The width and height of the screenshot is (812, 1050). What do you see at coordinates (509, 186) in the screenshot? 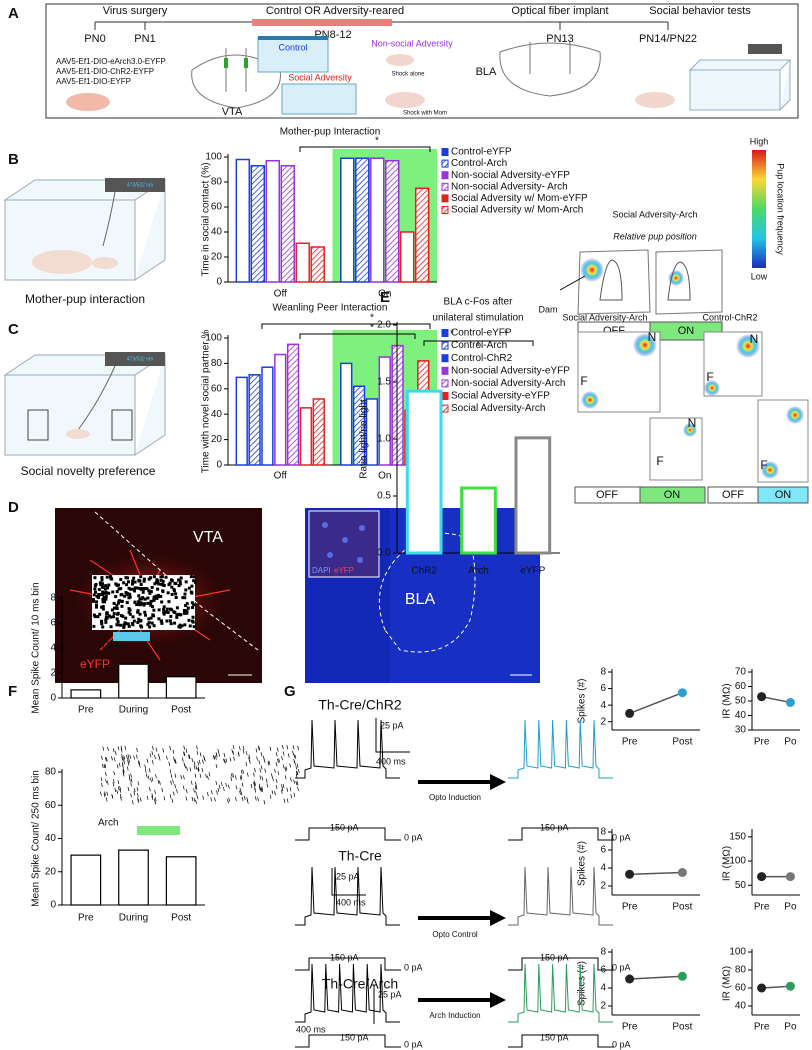
I see `legend-label: Non-social Adversity- Arch` at bounding box center [509, 186].